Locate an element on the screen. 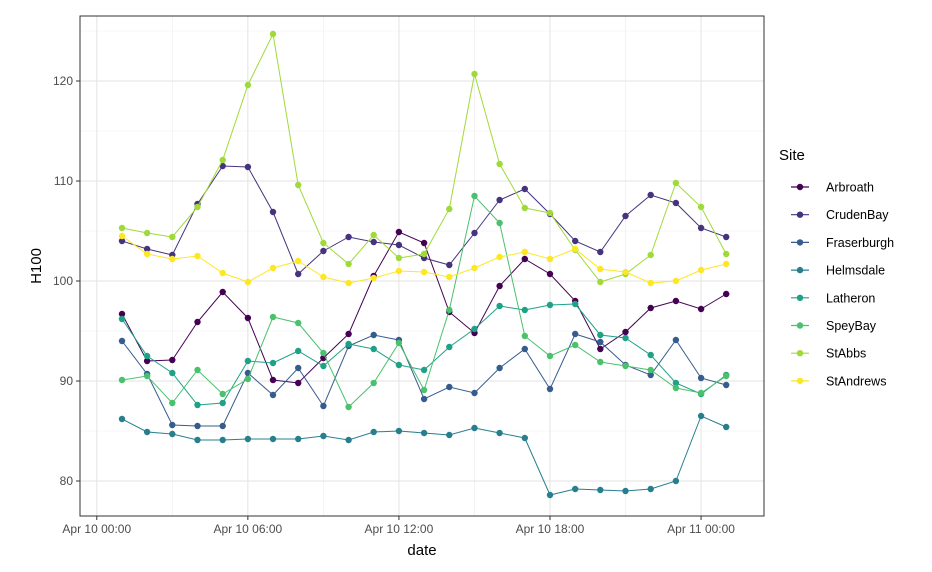 The image size is (932, 572). series-helmsdale is located at coordinates (424, 455).